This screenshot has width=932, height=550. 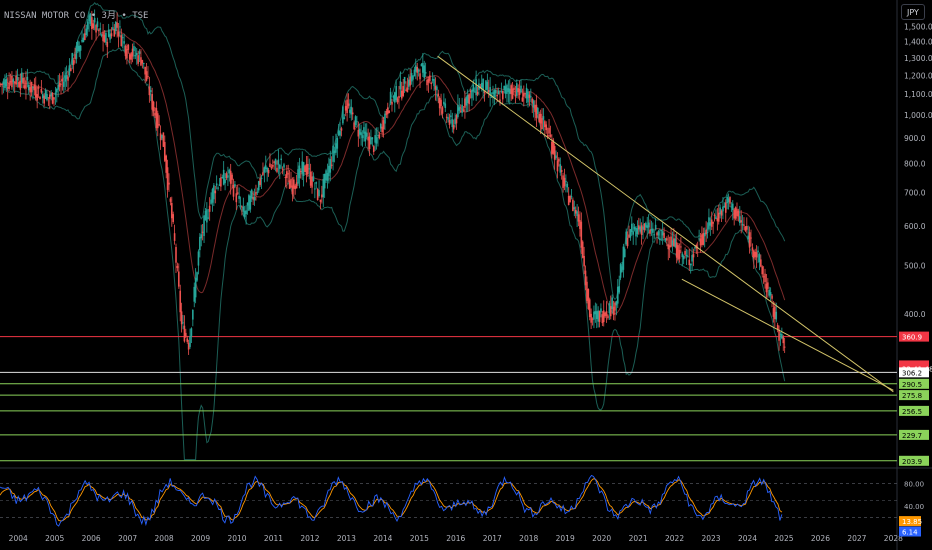 I want to click on x-tick-label: 2014, so click(x=382, y=538).